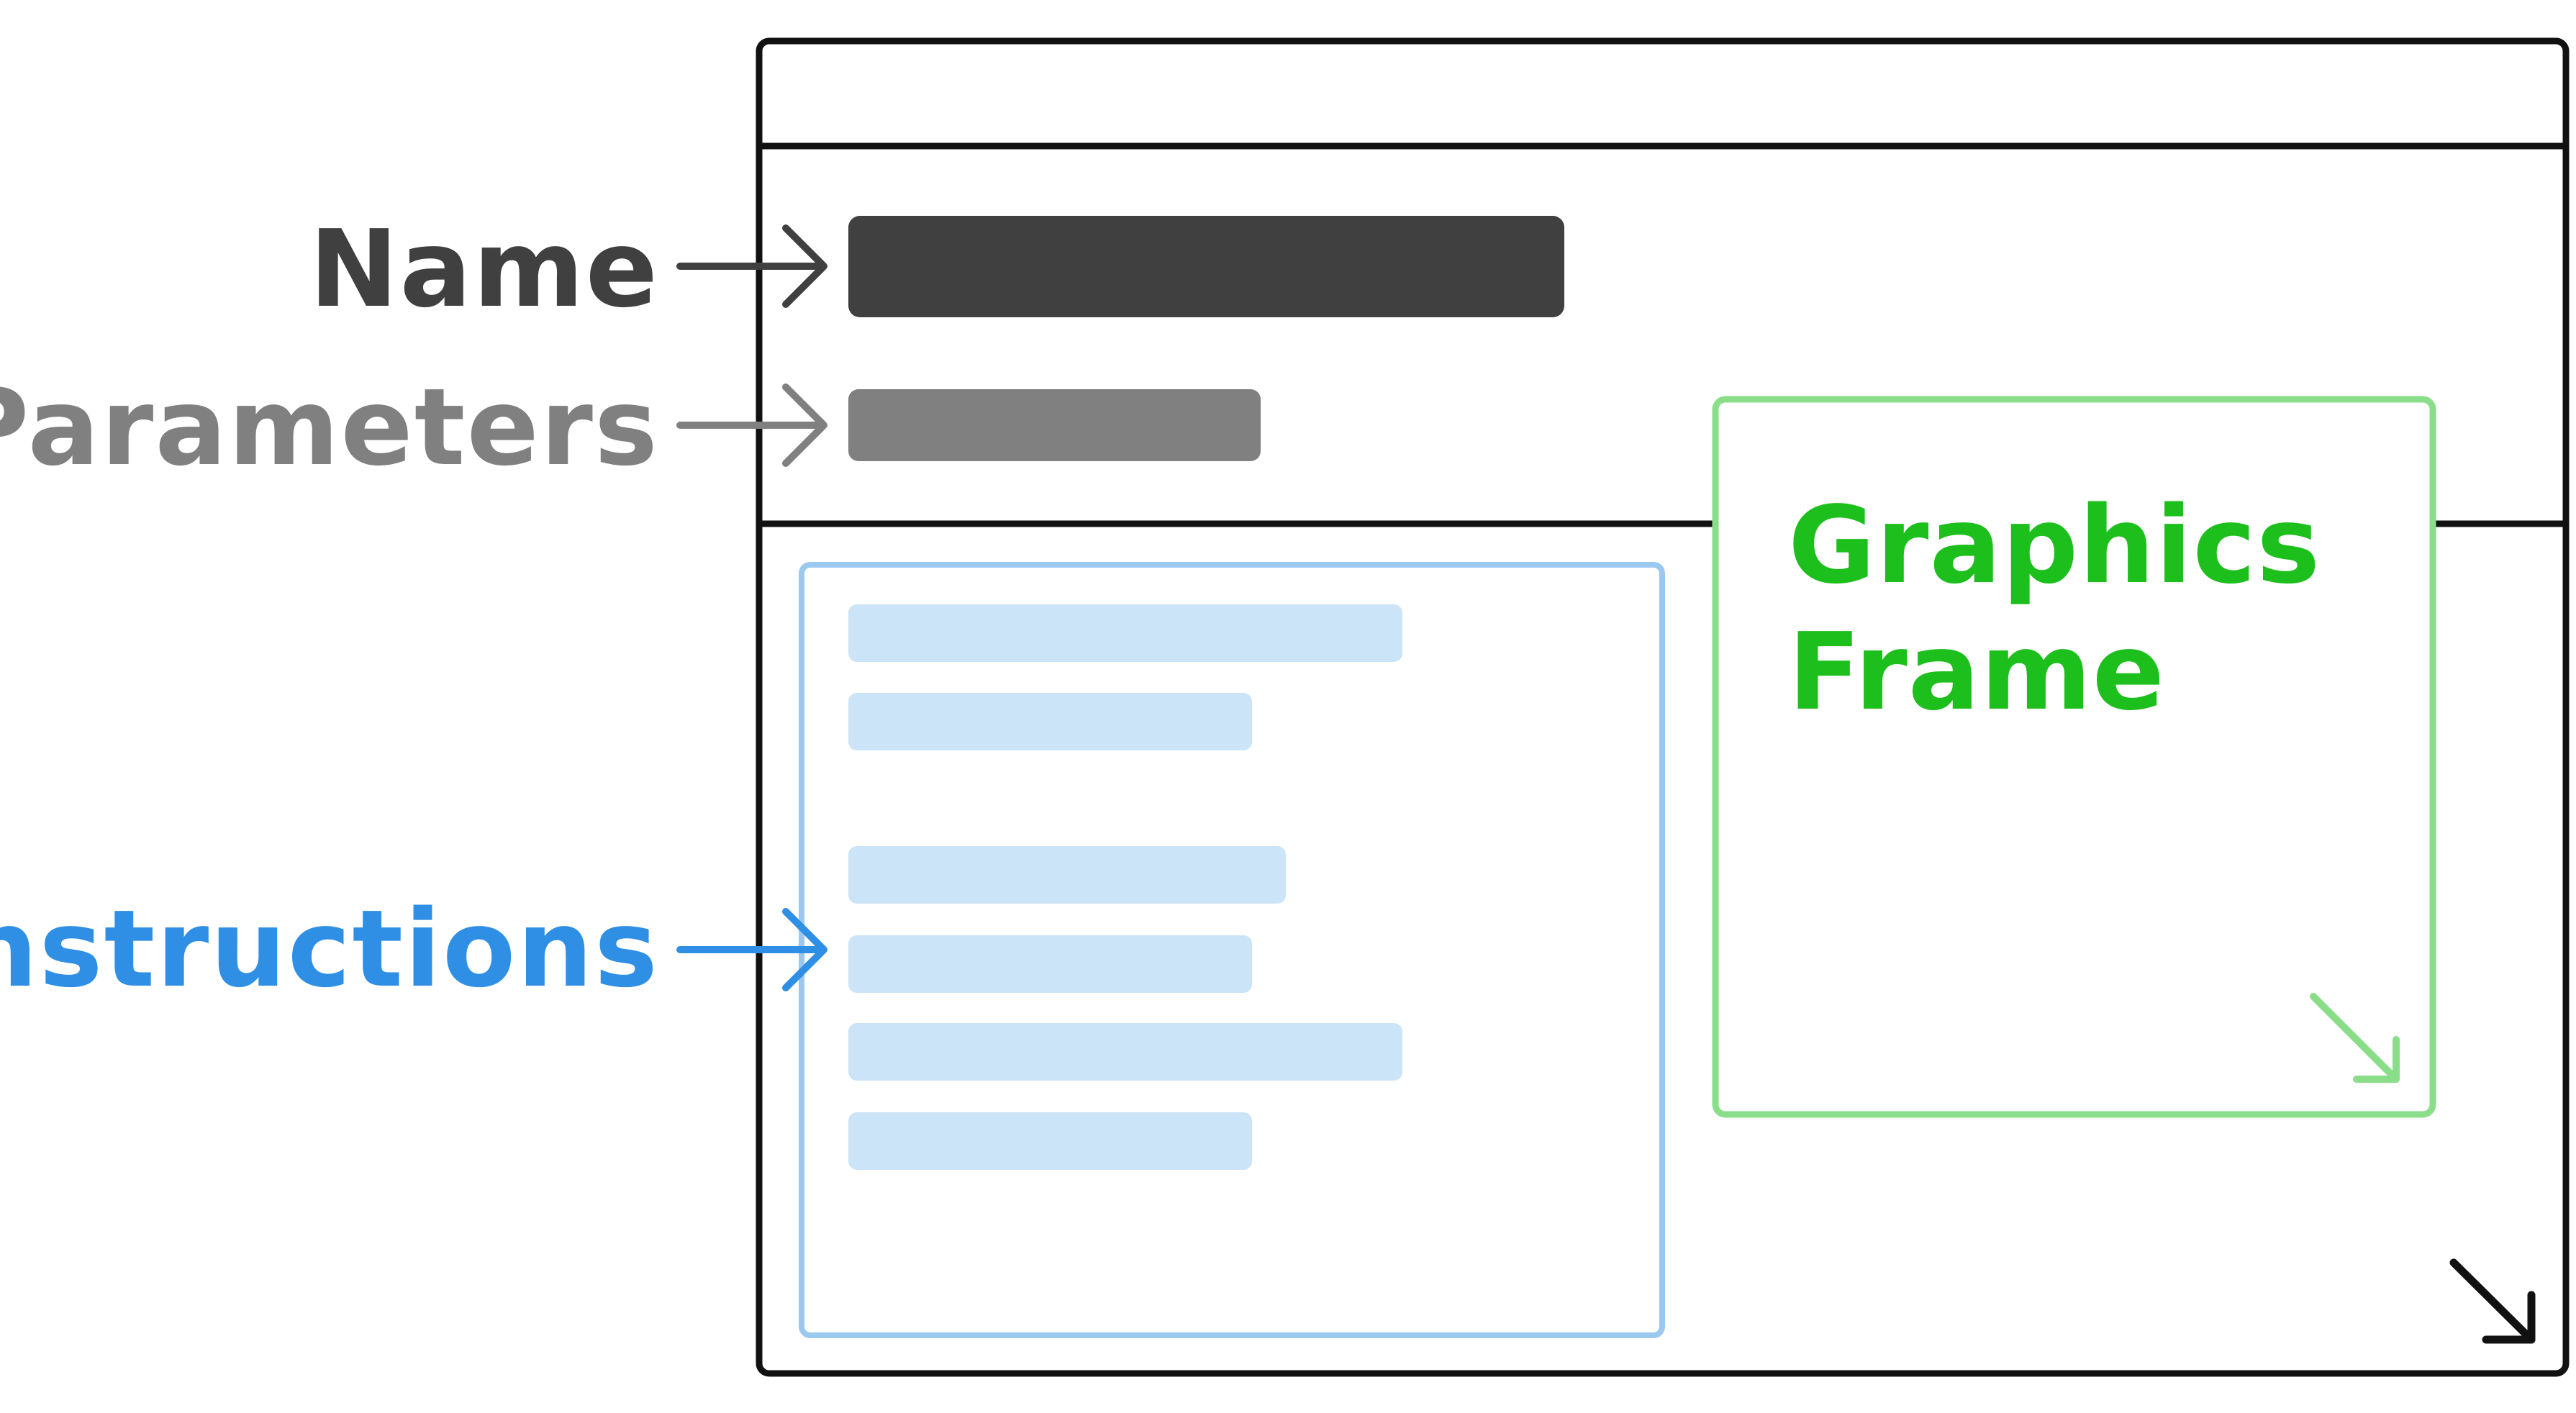 The image size is (2576, 1413). What do you see at coordinates (751, 266) in the screenshot?
I see `name-pointer-arrow` at bounding box center [751, 266].